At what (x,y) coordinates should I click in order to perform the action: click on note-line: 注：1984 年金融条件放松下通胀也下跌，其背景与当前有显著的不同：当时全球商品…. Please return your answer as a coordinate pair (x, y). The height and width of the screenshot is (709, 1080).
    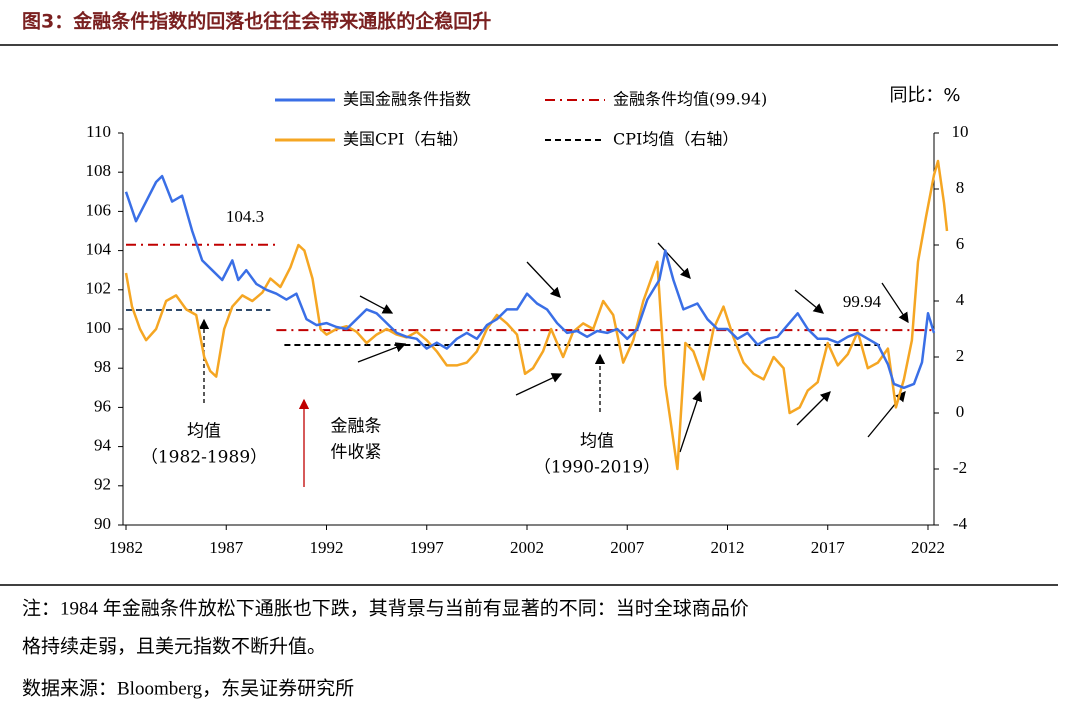
    Looking at the image, I should click on (385, 608).